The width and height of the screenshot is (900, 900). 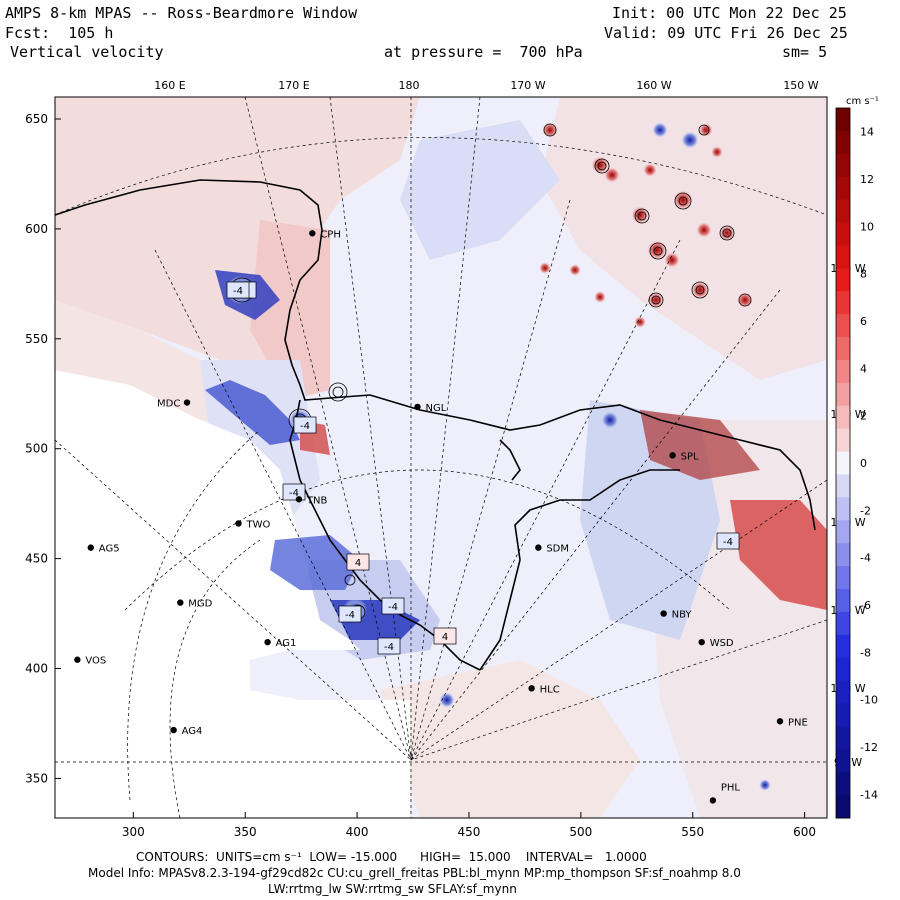 I want to click on field-name: Vertical velocity, so click(x=87, y=52).